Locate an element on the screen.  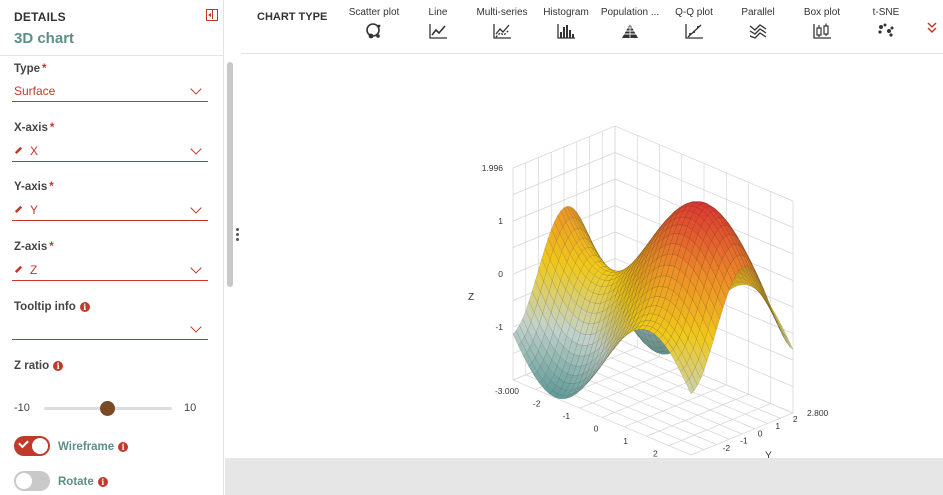
multi-series-icon is located at coordinates (502, 31).